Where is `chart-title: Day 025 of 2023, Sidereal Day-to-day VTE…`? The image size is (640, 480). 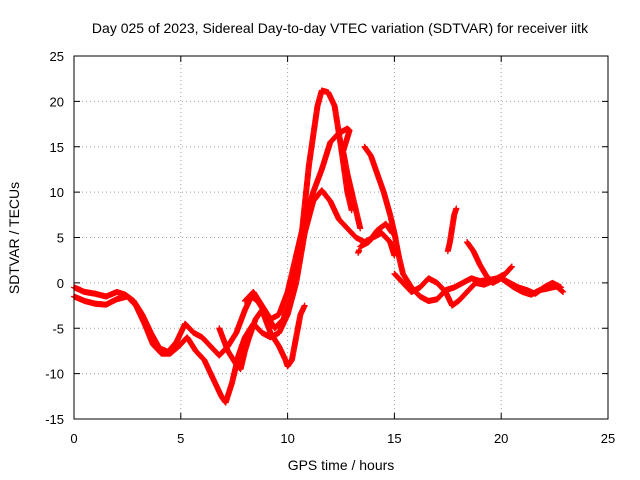
chart-title: Day 025 of 2023, Sidereal Day-to-day VTE… is located at coordinates (340, 28).